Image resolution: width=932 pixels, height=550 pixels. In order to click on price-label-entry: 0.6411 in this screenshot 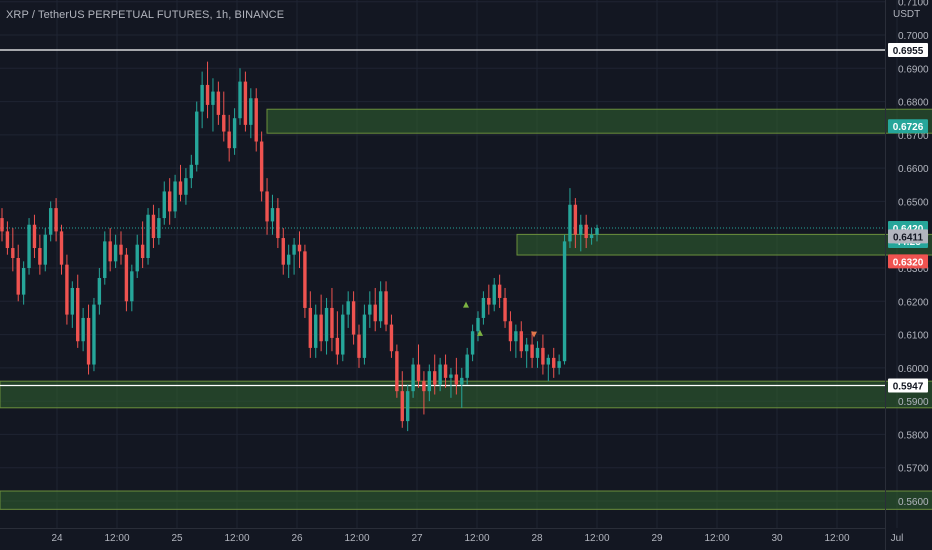, I will do `click(908, 236)`.